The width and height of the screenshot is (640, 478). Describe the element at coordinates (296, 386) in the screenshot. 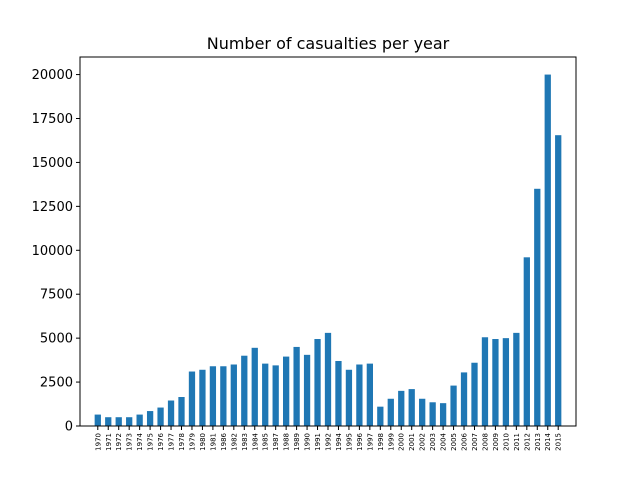

I see `bar-1989` at that location.